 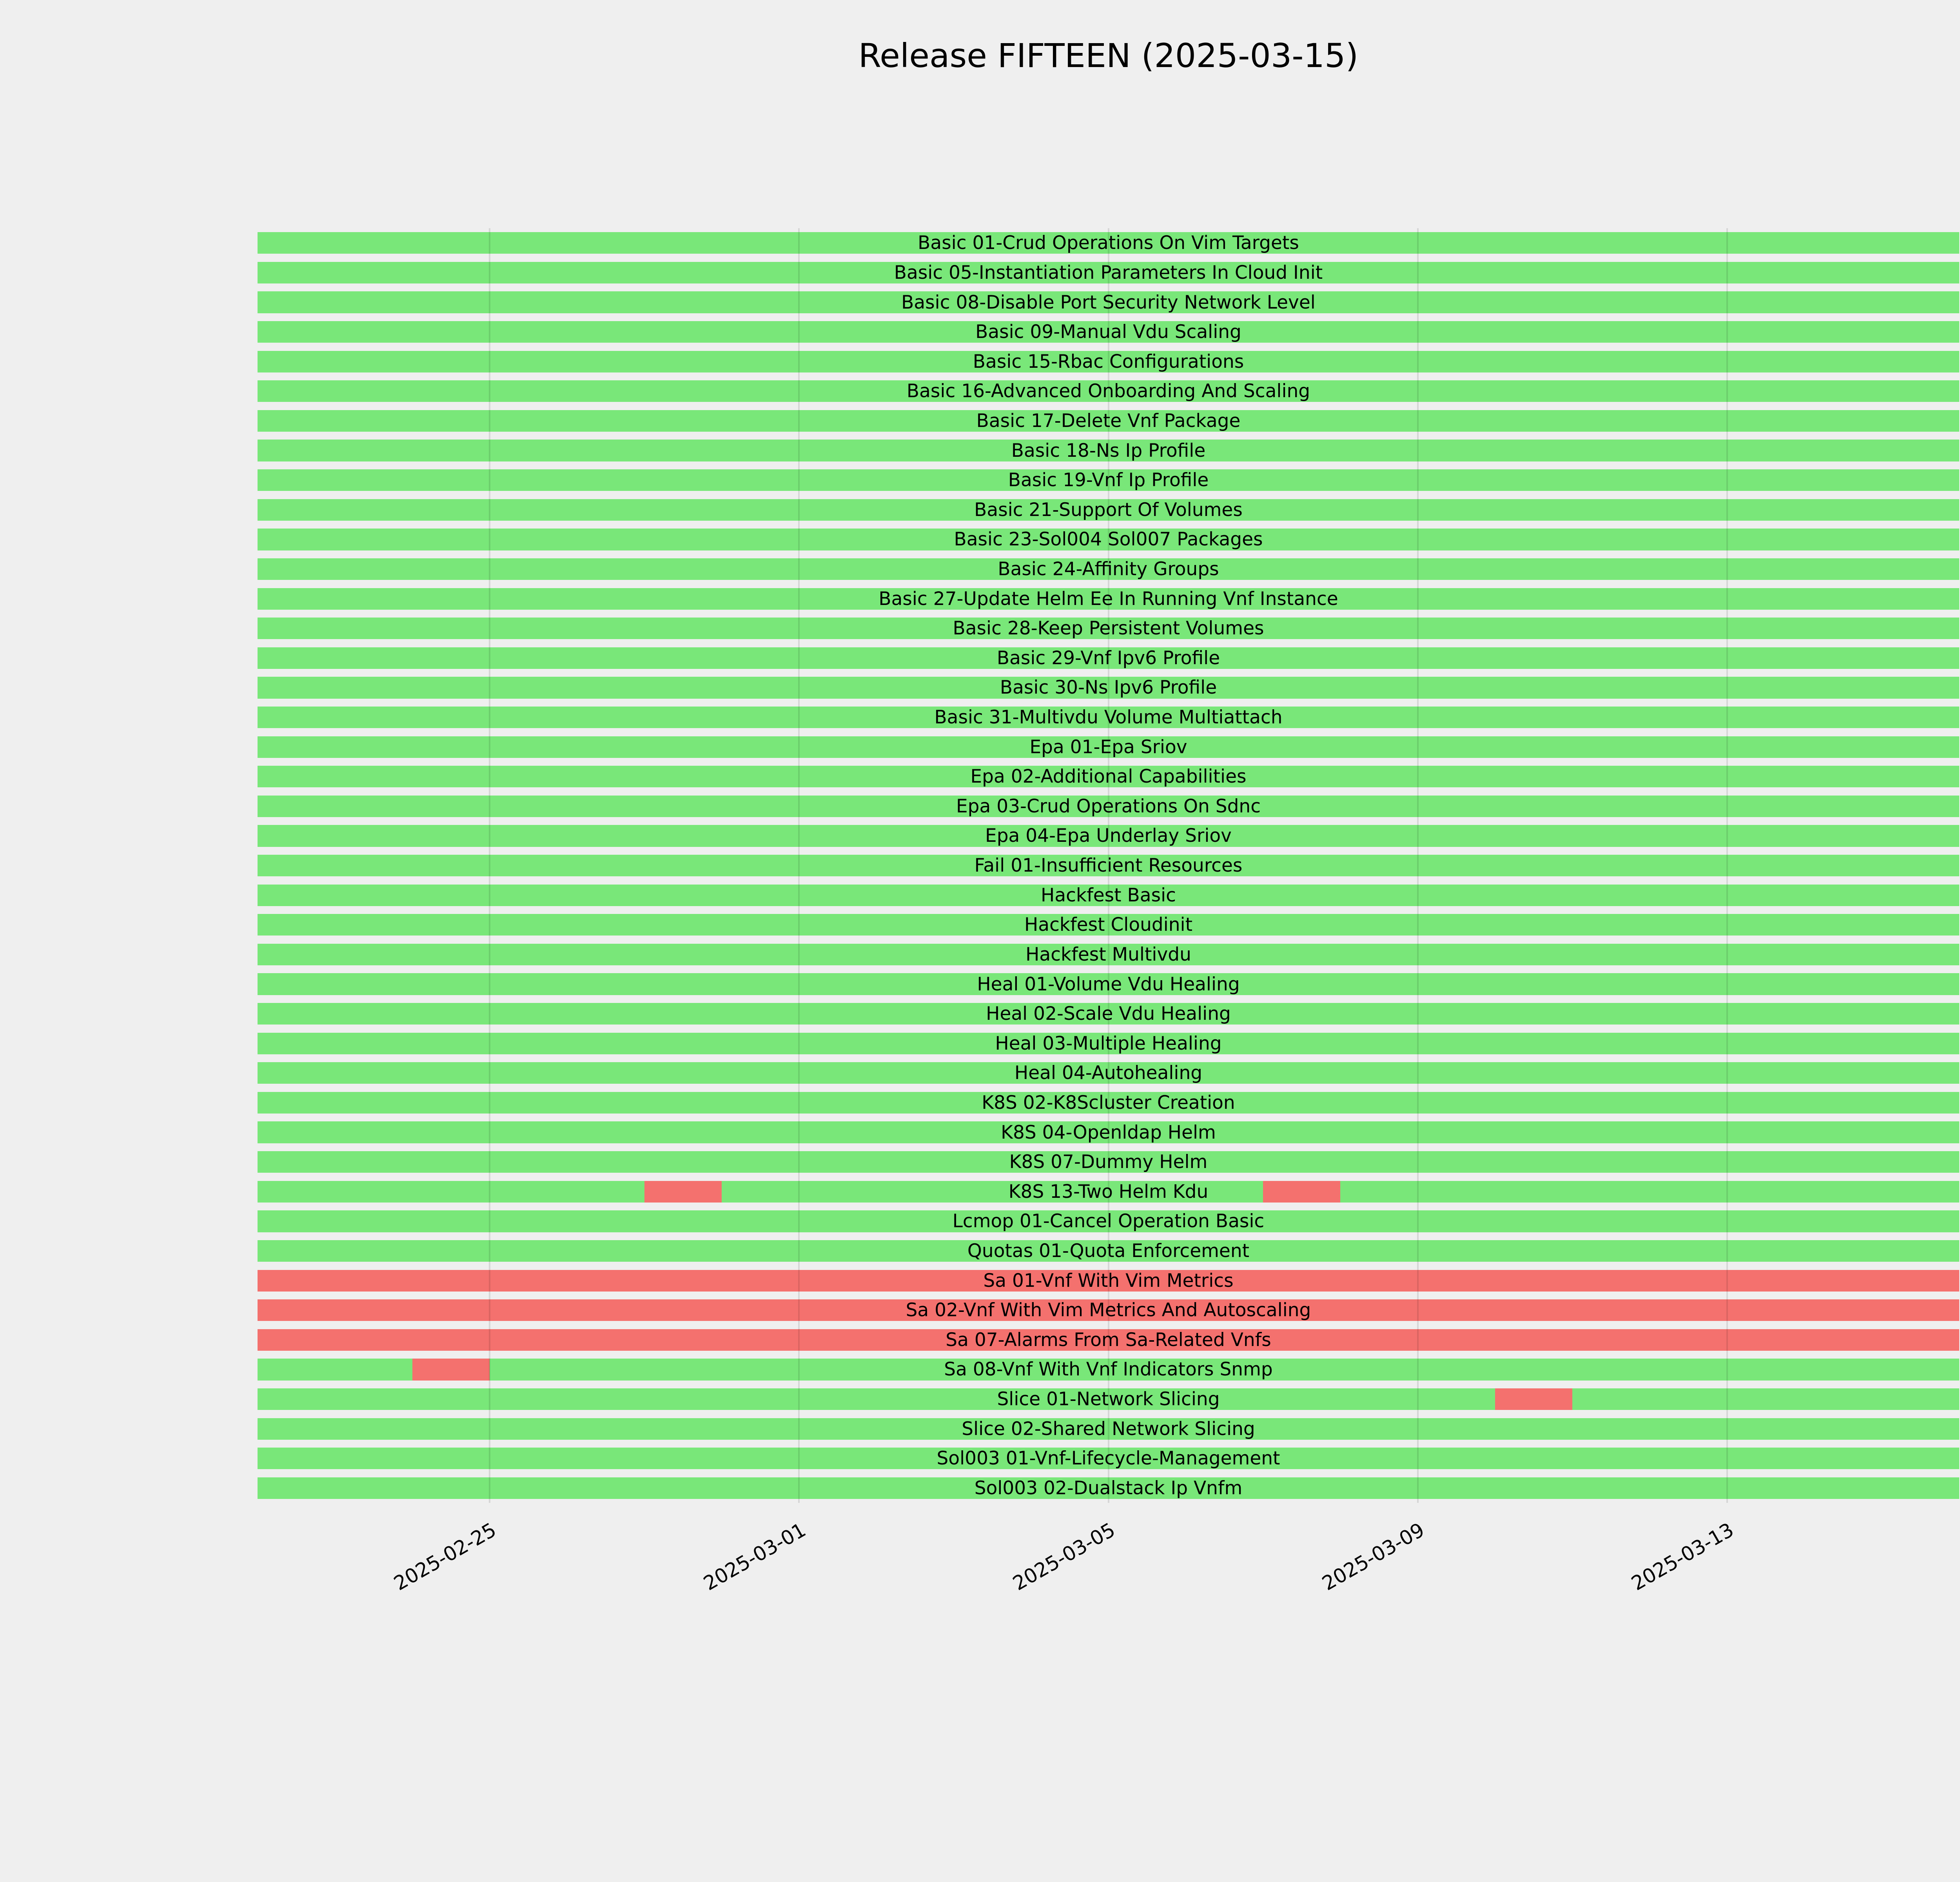 I want to click on test-name-label: Basic 18-Ns Ip Profile, so click(x=1108, y=450).